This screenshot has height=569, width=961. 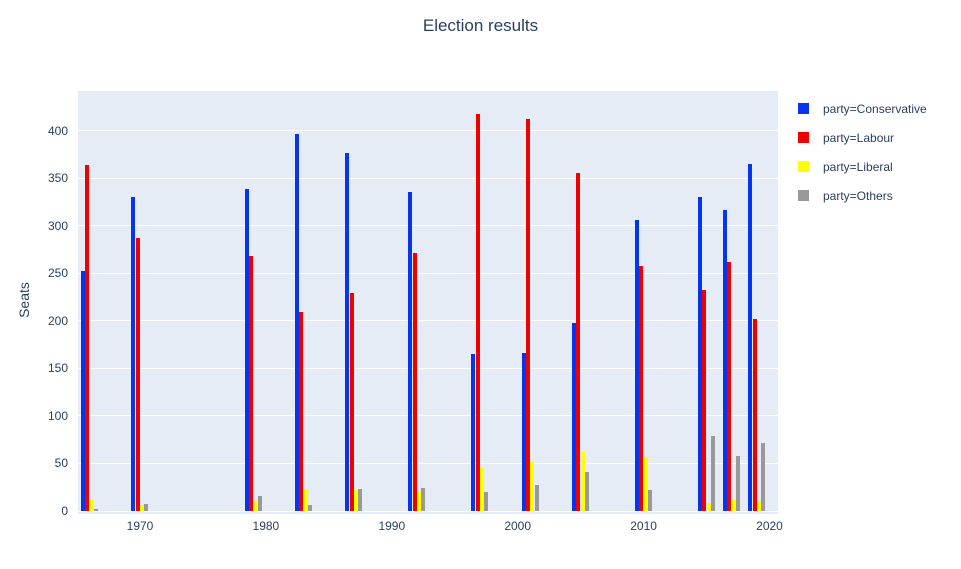 I want to click on legend-item-conservative: party=Conservative, so click(x=862, y=108).